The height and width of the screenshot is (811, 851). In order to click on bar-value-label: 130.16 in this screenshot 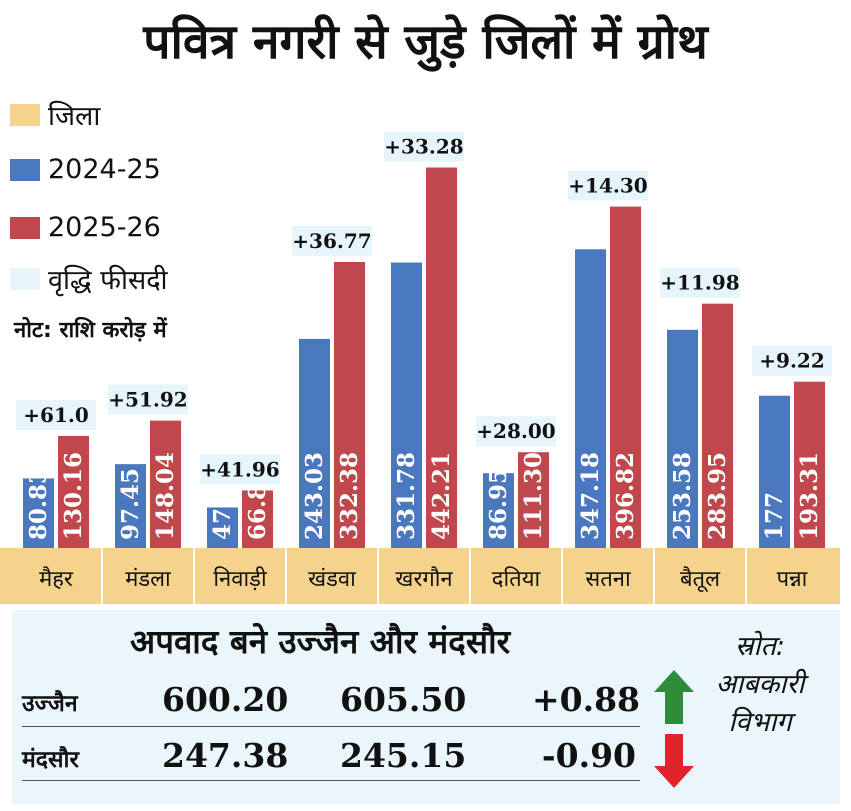, I will do `click(73, 496)`.